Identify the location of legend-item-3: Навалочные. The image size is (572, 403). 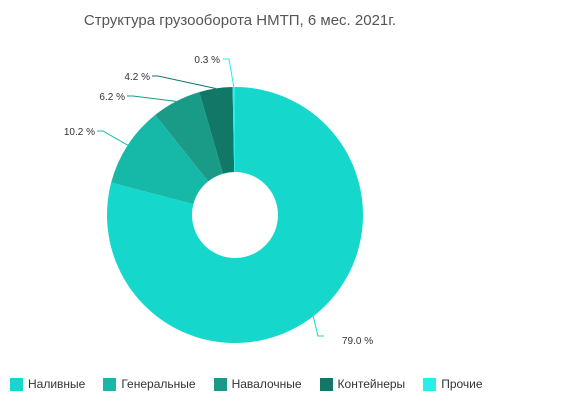
(257, 384).